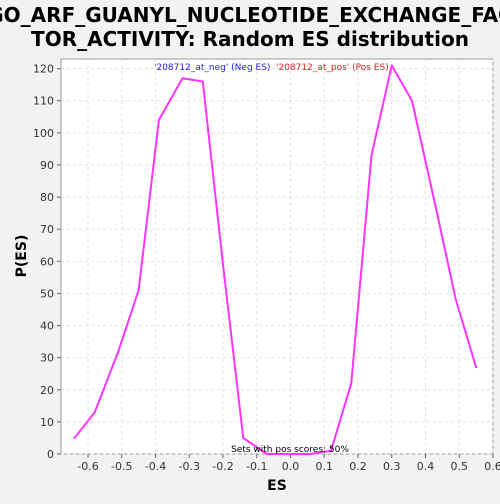 The height and width of the screenshot is (504, 500). Describe the element at coordinates (332, 68) in the screenshot. I see `legend-entry-pos: '208712_at_pos' (Pos ES)` at that location.